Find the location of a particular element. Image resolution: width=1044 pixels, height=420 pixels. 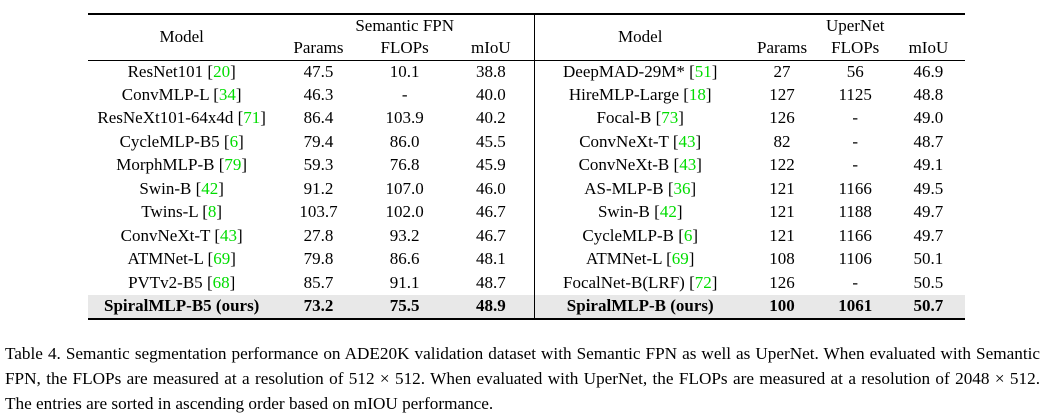

model-cell: MorphMLP-B [79] is located at coordinates (181, 166).